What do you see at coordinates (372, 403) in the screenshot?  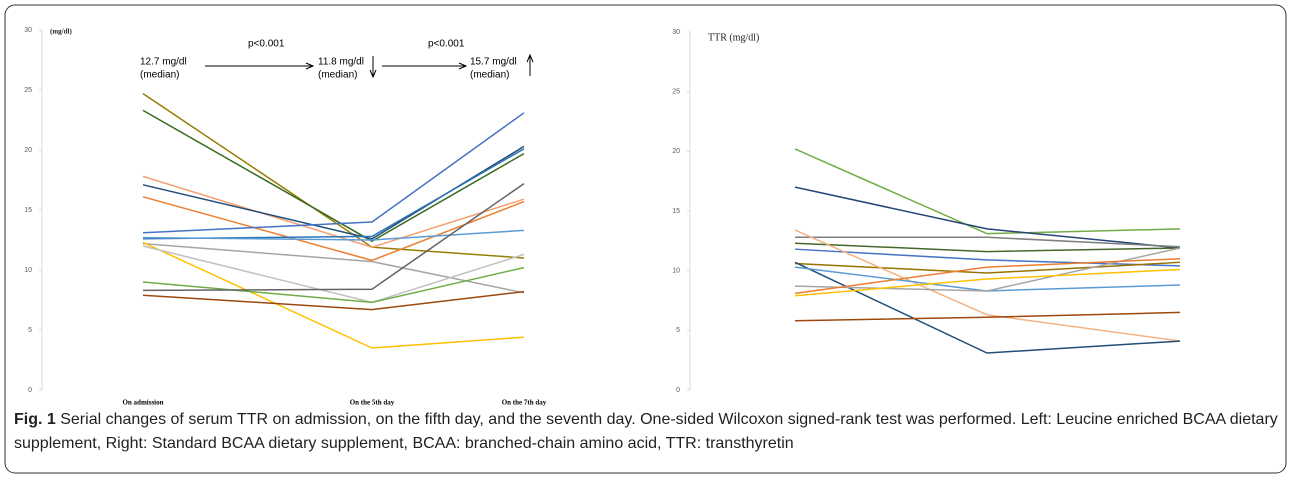 I see `x-tick-label: On the 5th day` at bounding box center [372, 403].